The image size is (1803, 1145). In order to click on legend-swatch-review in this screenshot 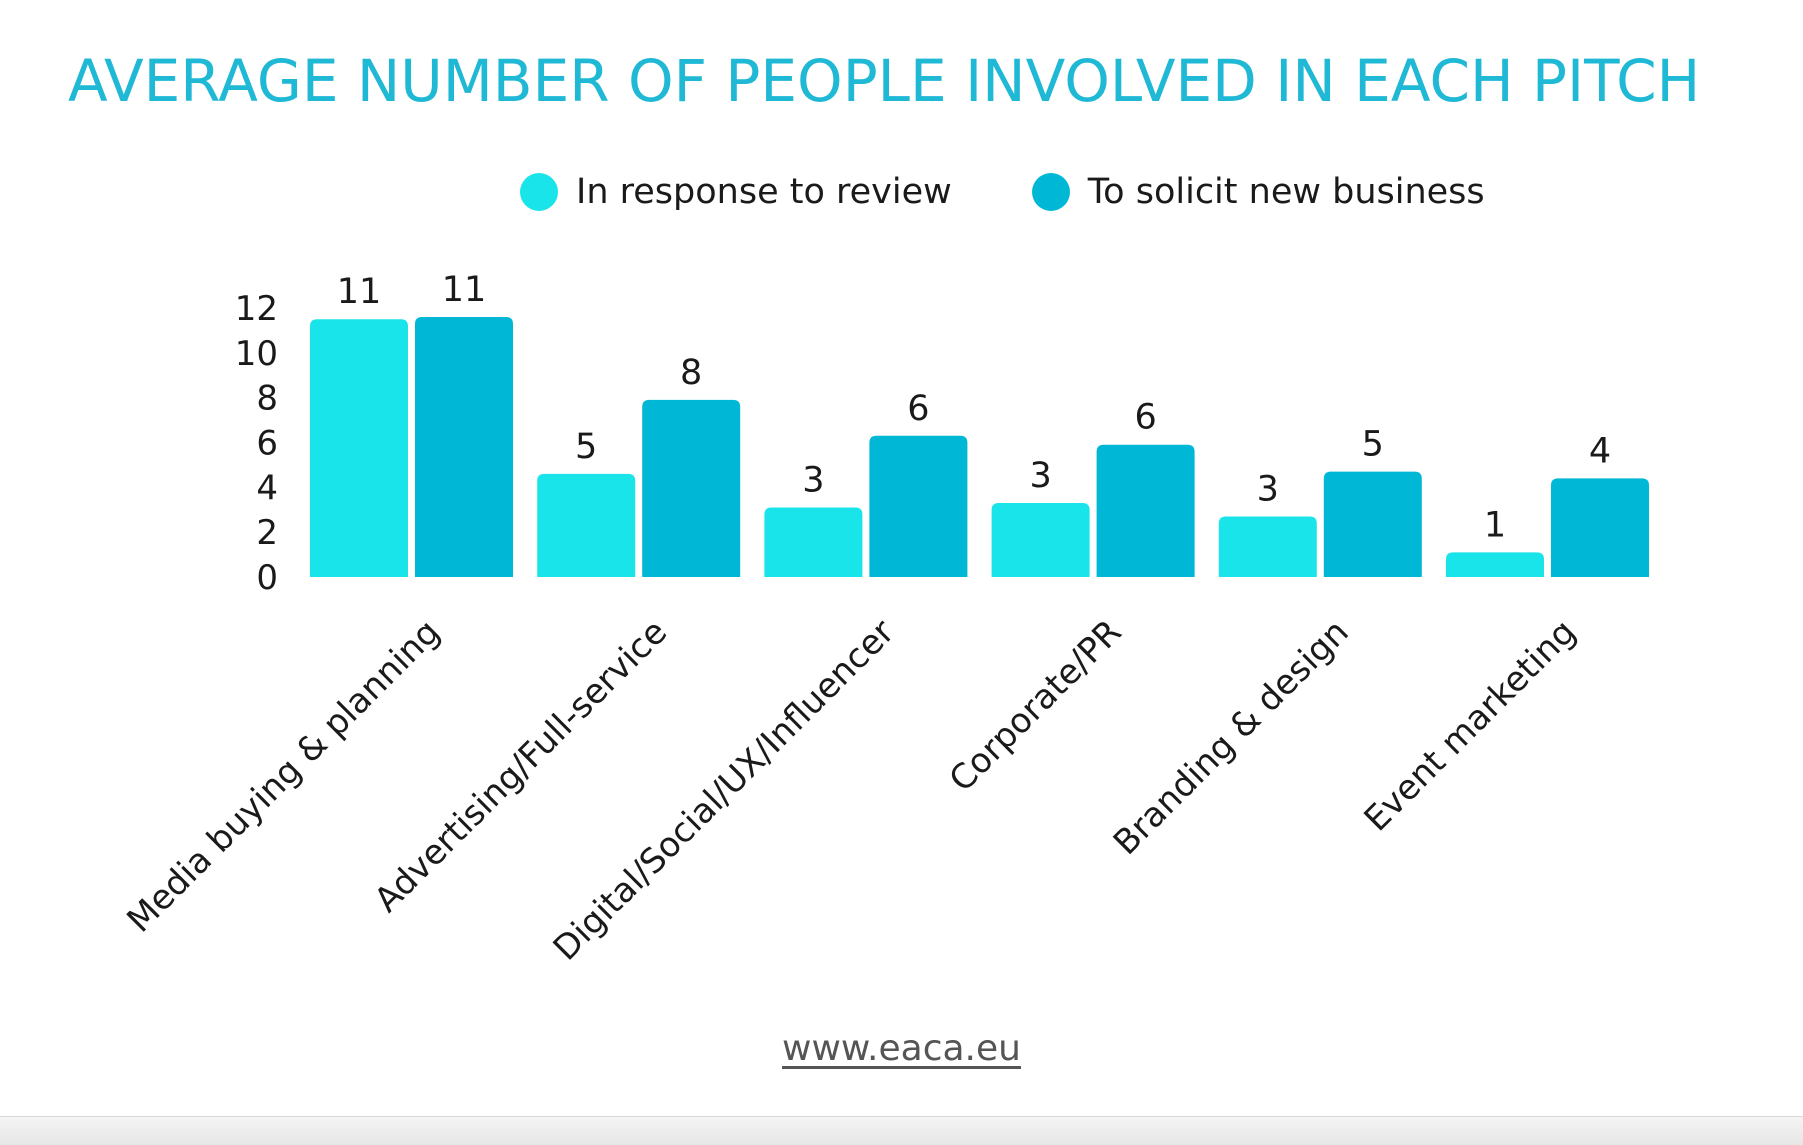, I will do `click(539, 192)`.